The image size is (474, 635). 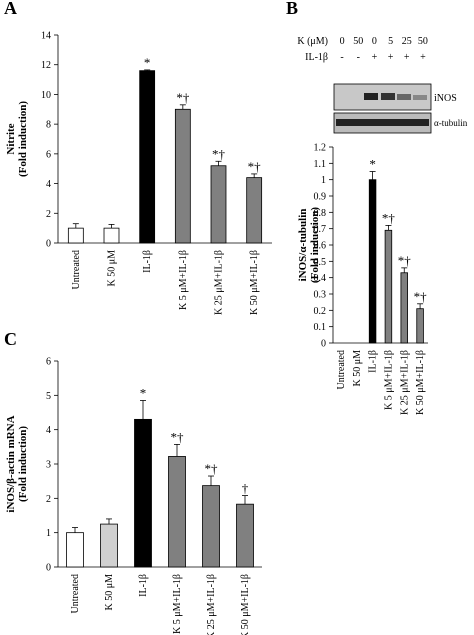 What do you see at coordinates (320, 278) in the screenshot?
I see `y-tick-label: 0.4` at bounding box center [320, 278].